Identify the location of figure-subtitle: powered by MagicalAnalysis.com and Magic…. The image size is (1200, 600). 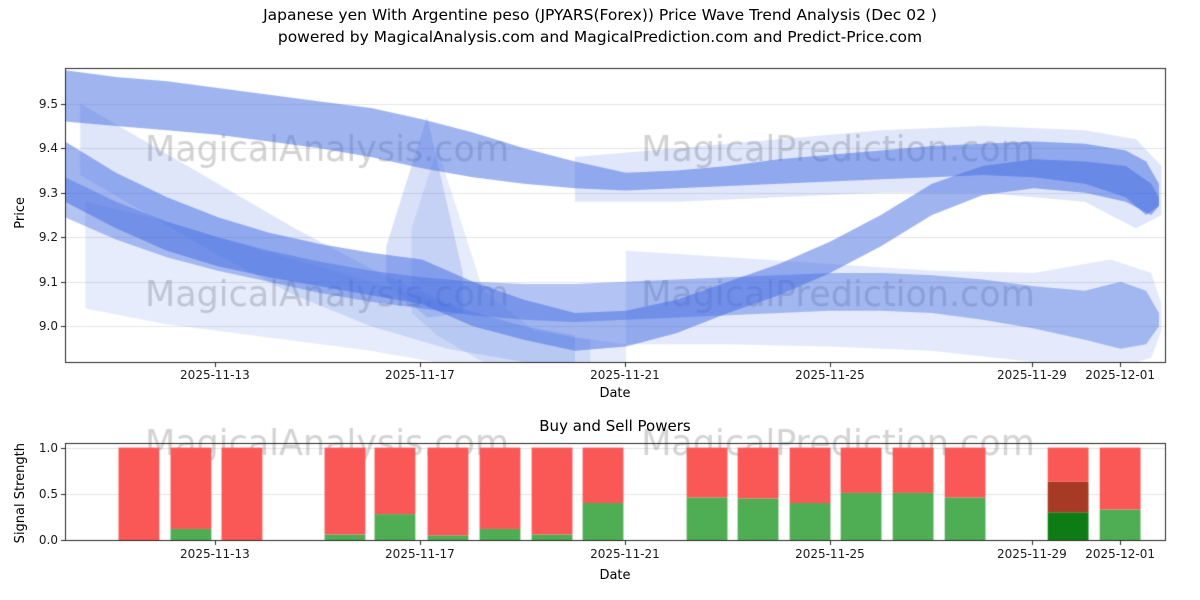
(600, 37).